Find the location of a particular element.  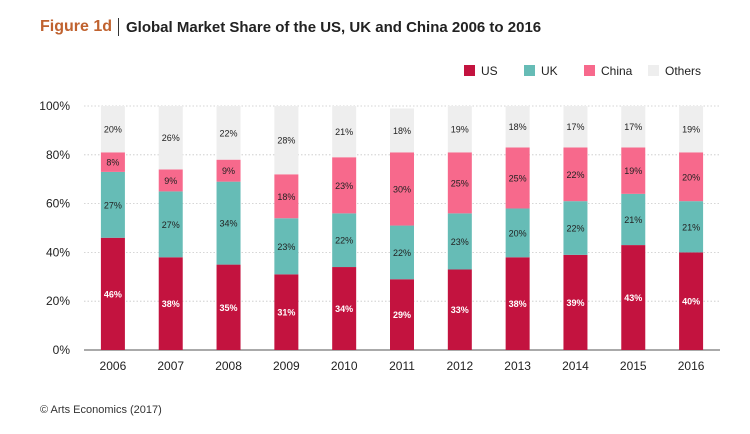

source-note: © Arts Economics (2017) is located at coordinates (101, 410).